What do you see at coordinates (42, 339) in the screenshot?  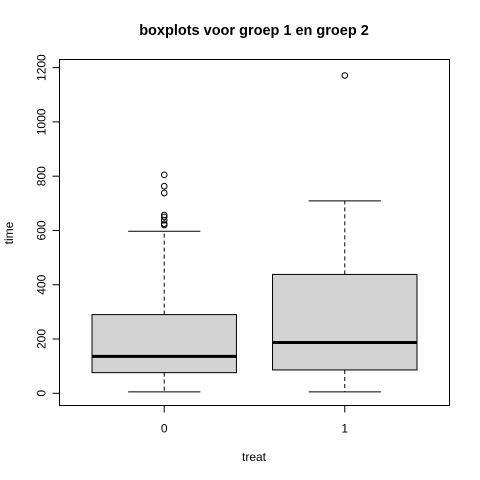 I see `y-tick-label-200: 200` at bounding box center [42, 339].